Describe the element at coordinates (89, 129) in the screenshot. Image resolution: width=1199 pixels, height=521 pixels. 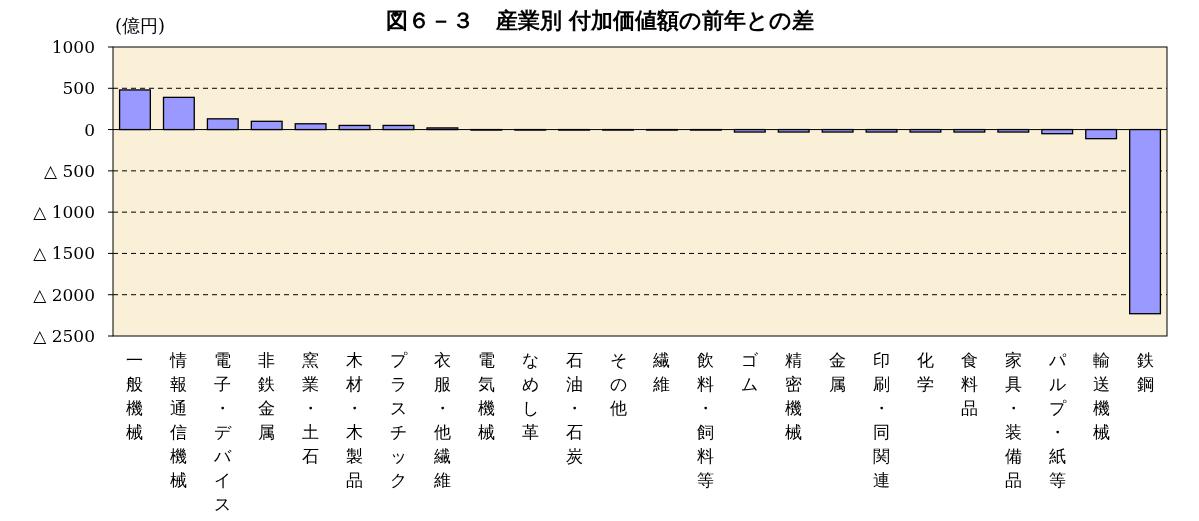
I see `y-tick-label: 0` at that location.